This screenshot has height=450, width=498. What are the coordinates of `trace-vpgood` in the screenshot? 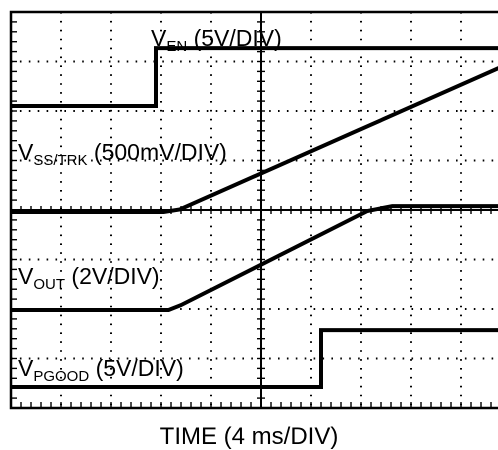 It's located at (254, 358).